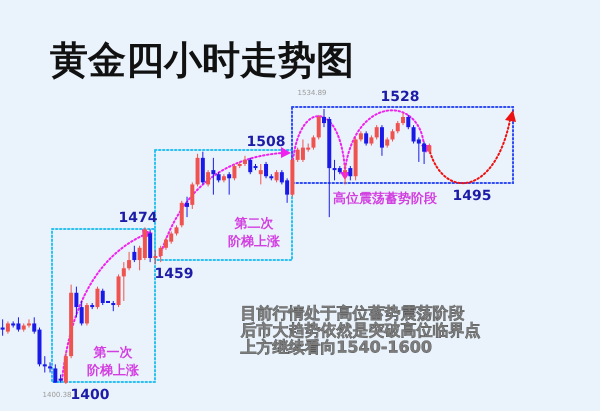  Describe the element at coordinates (113, 362) in the screenshot. I see `annotation: 第一次阶梯上涨` at that location.